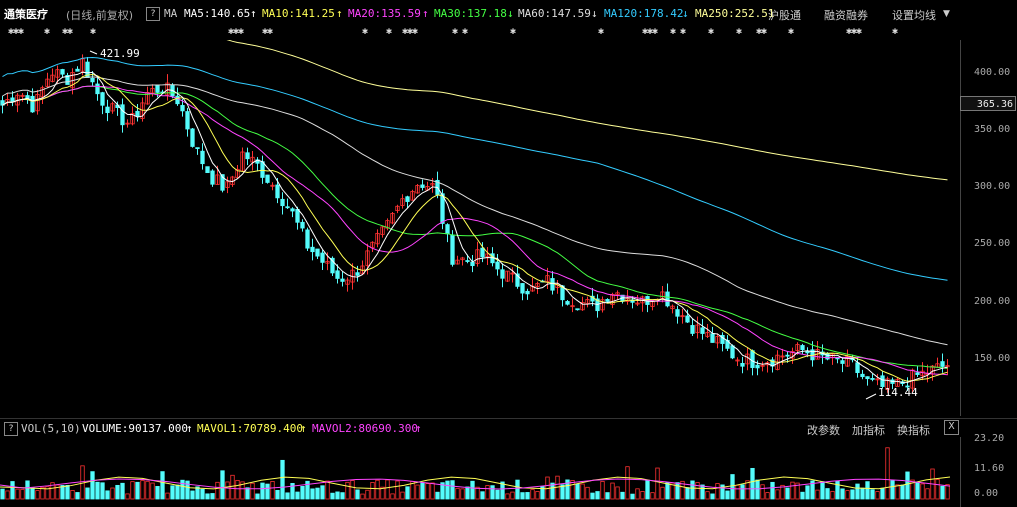  What do you see at coordinates (153, 14) in the screenshot?
I see `help-button: ?` at bounding box center [153, 14].